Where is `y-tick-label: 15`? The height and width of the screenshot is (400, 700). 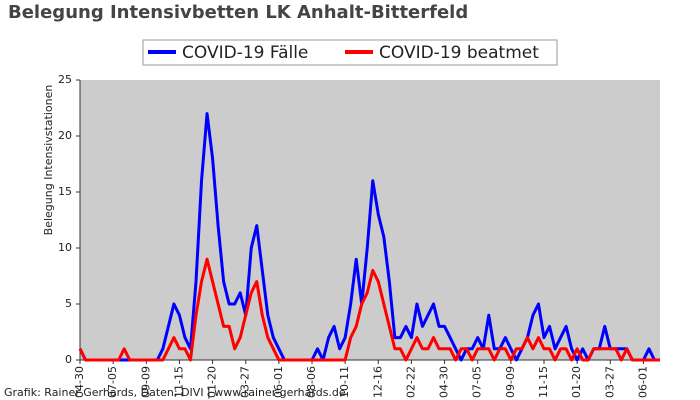
y-tick-label: 15 is located at coordinates (65, 191).